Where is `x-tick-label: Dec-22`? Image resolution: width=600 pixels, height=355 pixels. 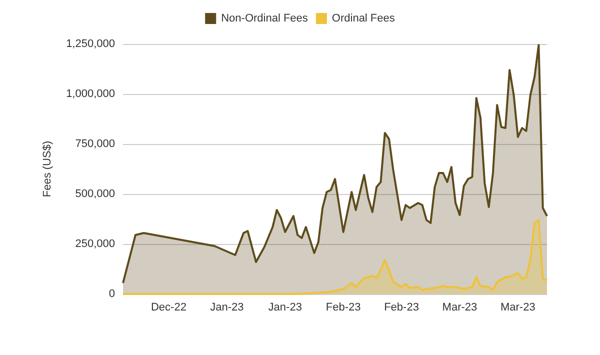 x-tick-label: Dec-22 is located at coordinates (168, 308).